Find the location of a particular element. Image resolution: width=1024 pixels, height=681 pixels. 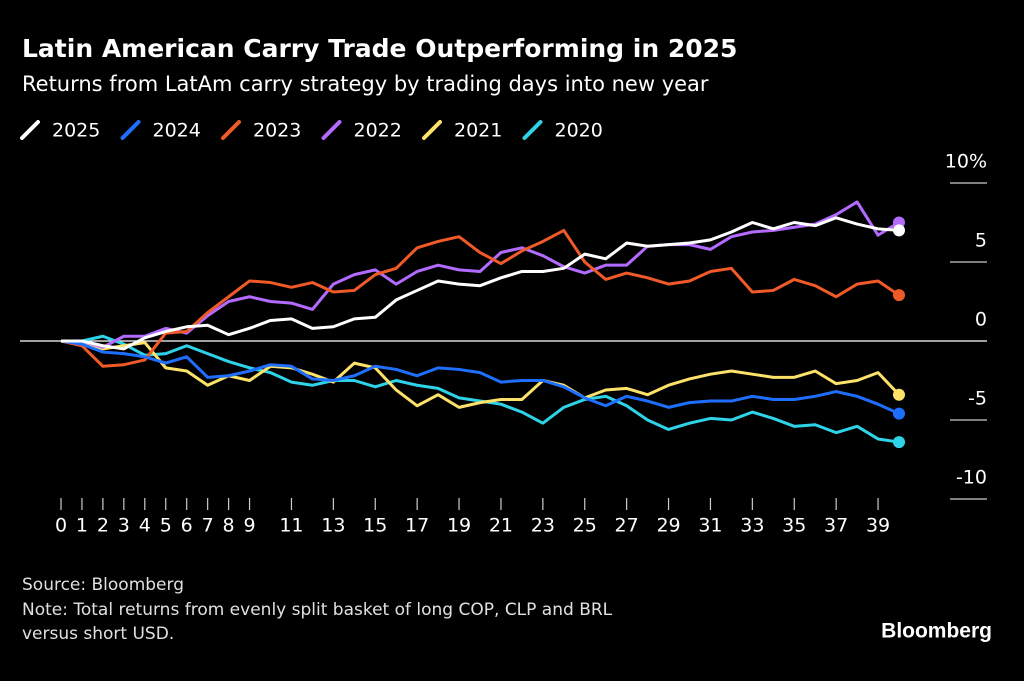

y-tick-label: -5 is located at coordinates (977, 399).